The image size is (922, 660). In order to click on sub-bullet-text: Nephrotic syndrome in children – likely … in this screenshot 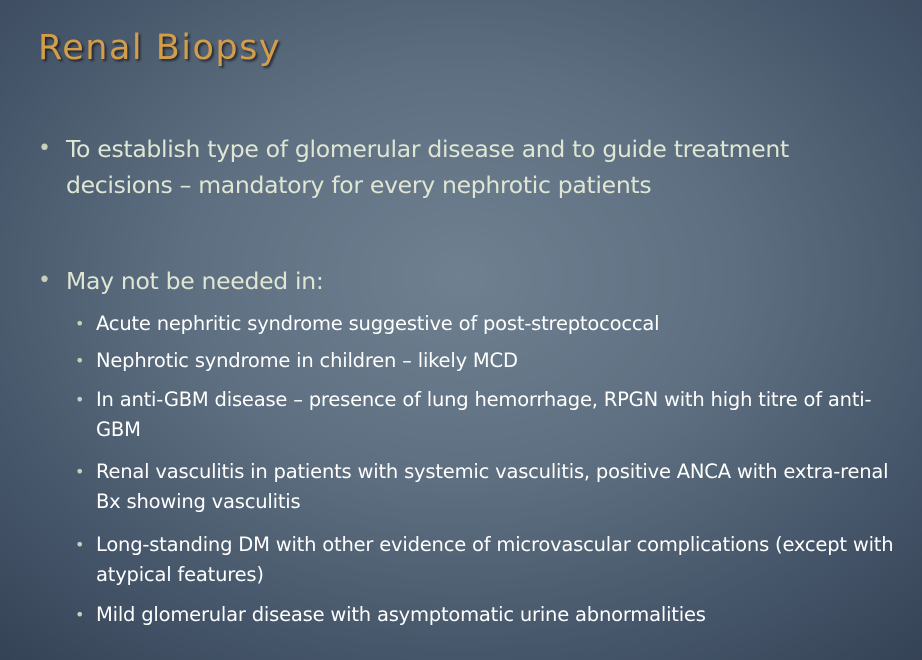, I will do `click(307, 360)`.